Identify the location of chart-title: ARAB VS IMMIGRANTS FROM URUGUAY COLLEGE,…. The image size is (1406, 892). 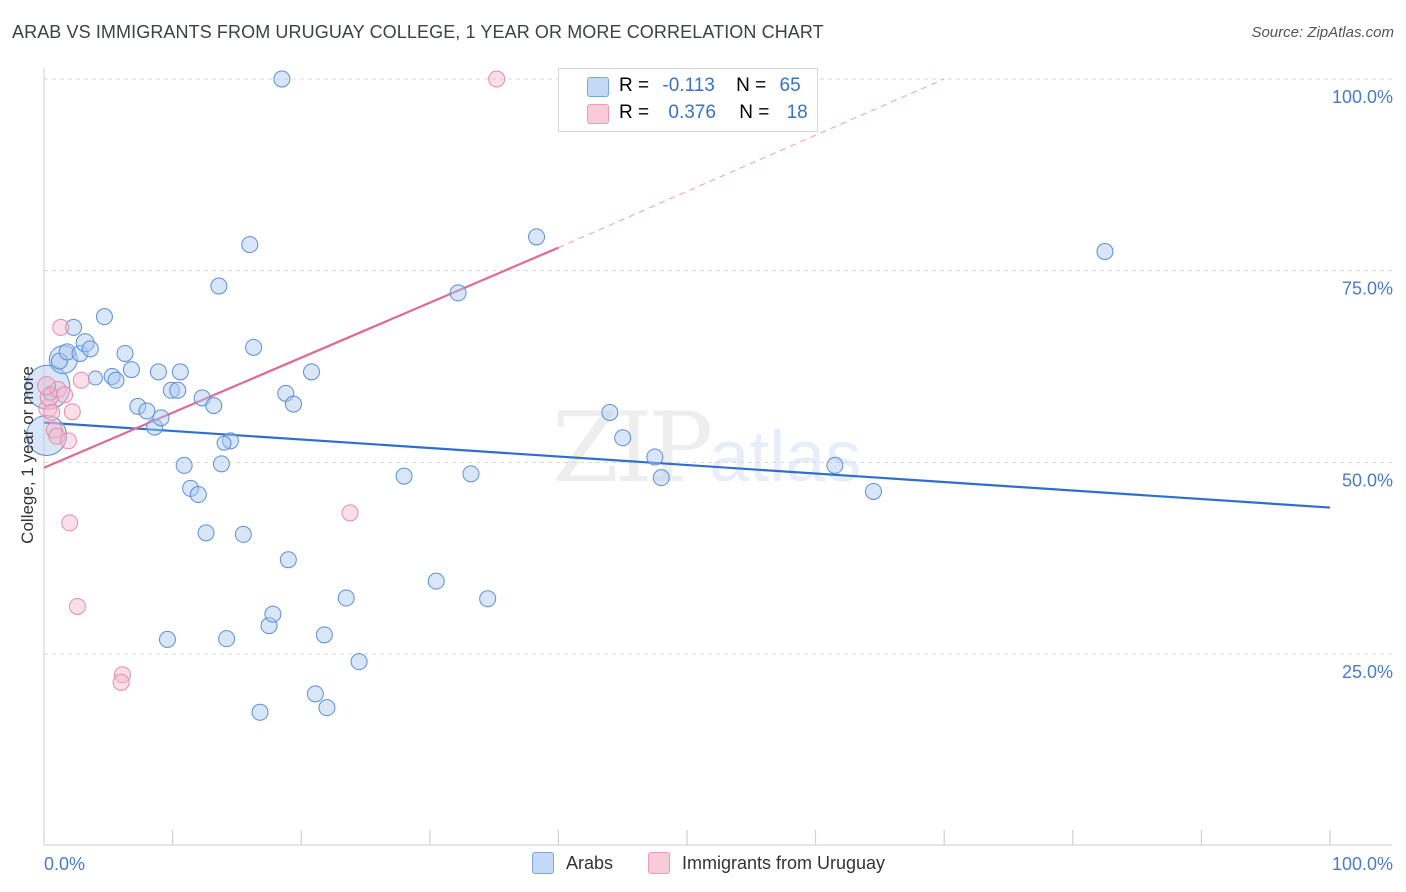
(418, 32).